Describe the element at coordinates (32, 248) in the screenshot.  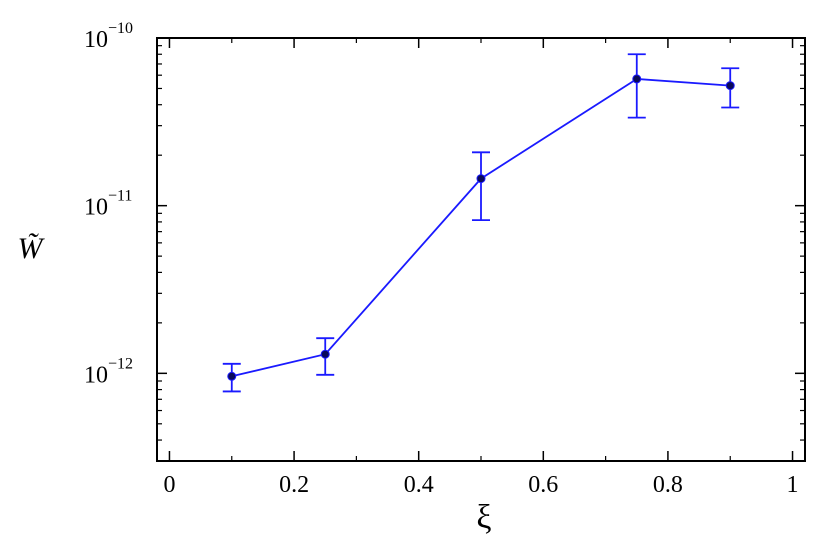
I see `y-axis-label: W̃` at that location.